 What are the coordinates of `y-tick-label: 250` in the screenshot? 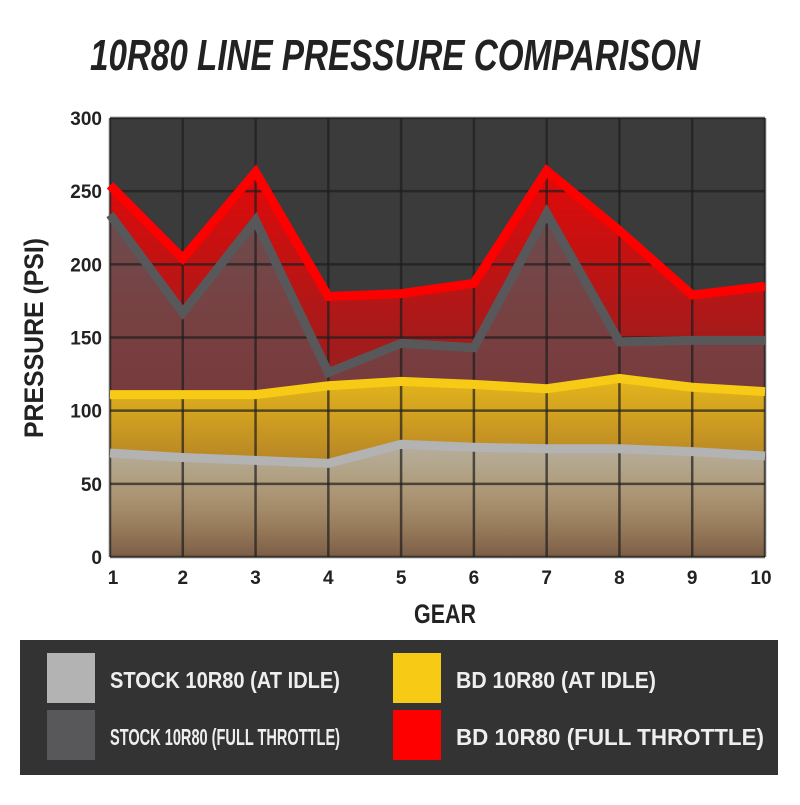 It's located at (86, 192).